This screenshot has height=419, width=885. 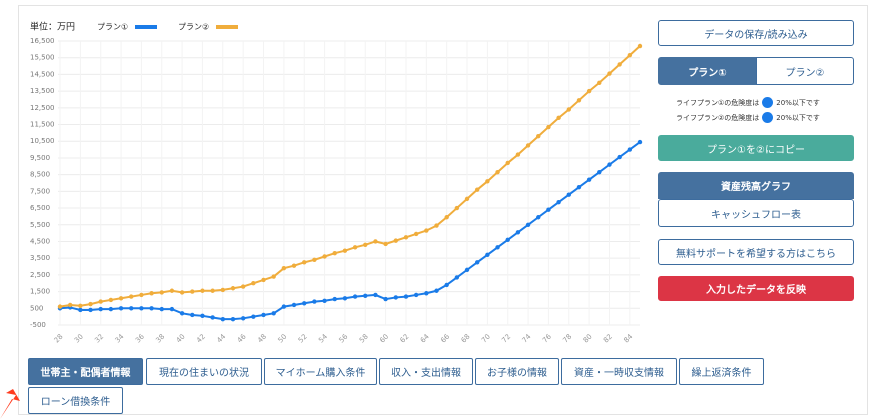 What do you see at coordinates (608, 339) in the screenshot?
I see `x-tick-label: 82` at bounding box center [608, 339].